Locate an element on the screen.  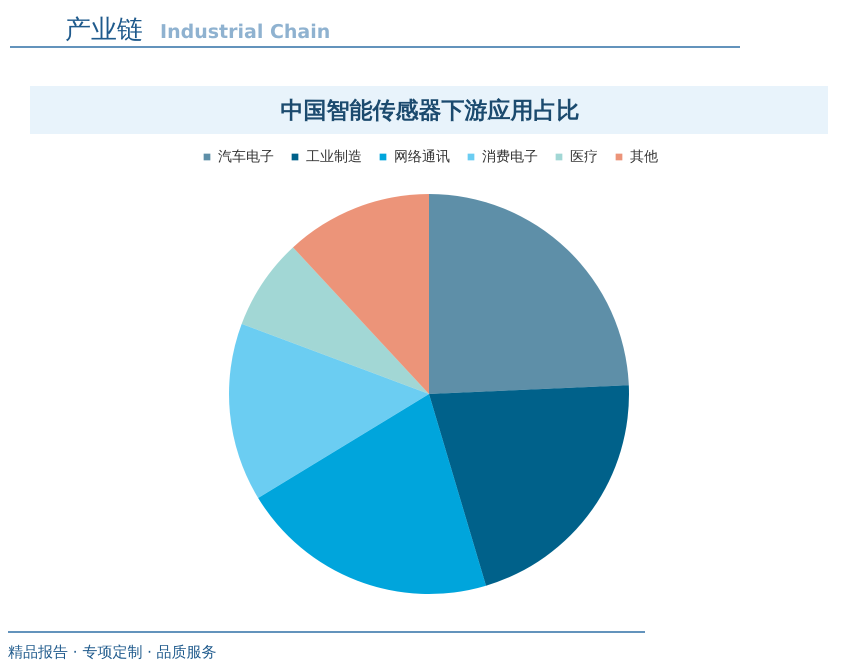
chart-title: 中国智能传感器下游应用占比 is located at coordinates (430, 110).